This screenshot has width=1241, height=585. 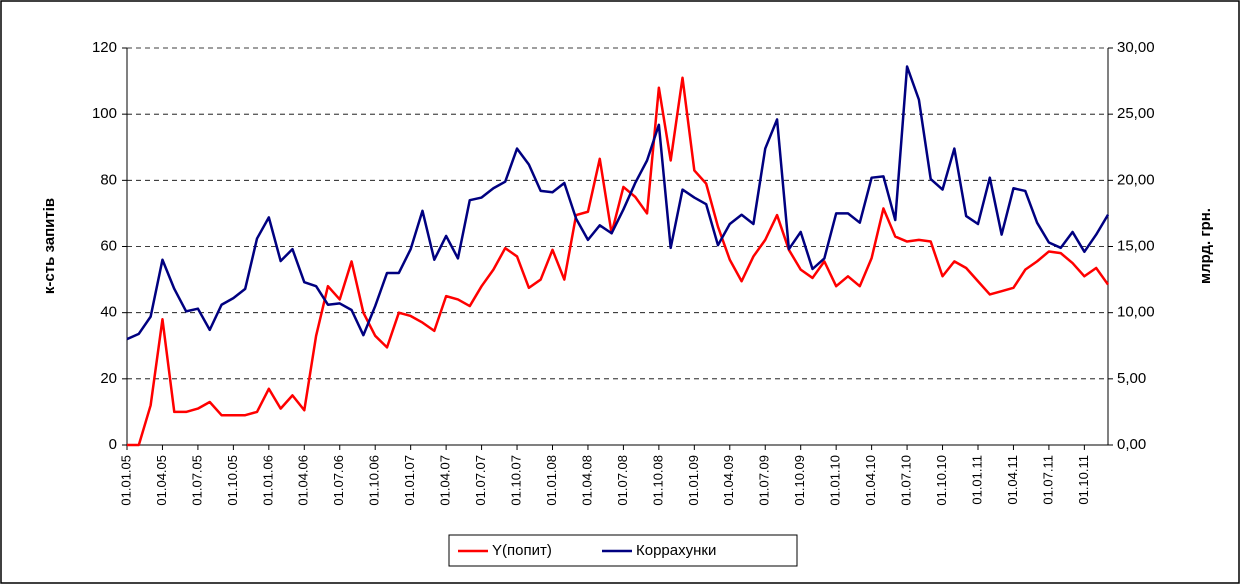 What do you see at coordinates (676, 550) in the screenshot?
I see `legend-label: Коррахунки` at bounding box center [676, 550].